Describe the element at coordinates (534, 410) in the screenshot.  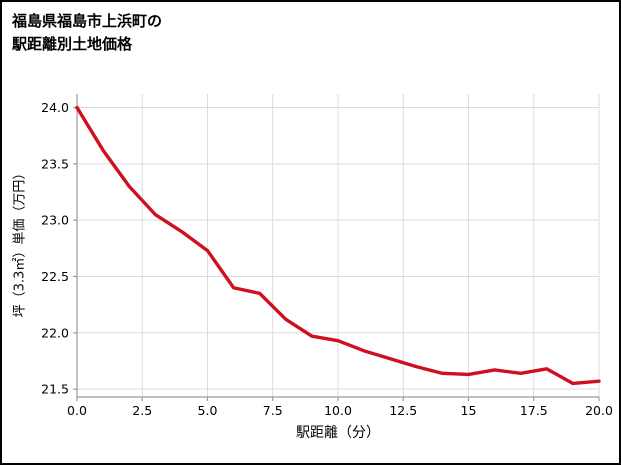
I see `x-tick-label: 17.5` at that location.